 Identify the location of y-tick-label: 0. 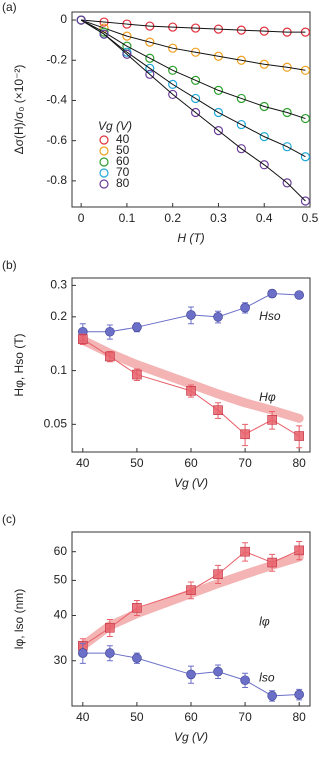
(63, 19).